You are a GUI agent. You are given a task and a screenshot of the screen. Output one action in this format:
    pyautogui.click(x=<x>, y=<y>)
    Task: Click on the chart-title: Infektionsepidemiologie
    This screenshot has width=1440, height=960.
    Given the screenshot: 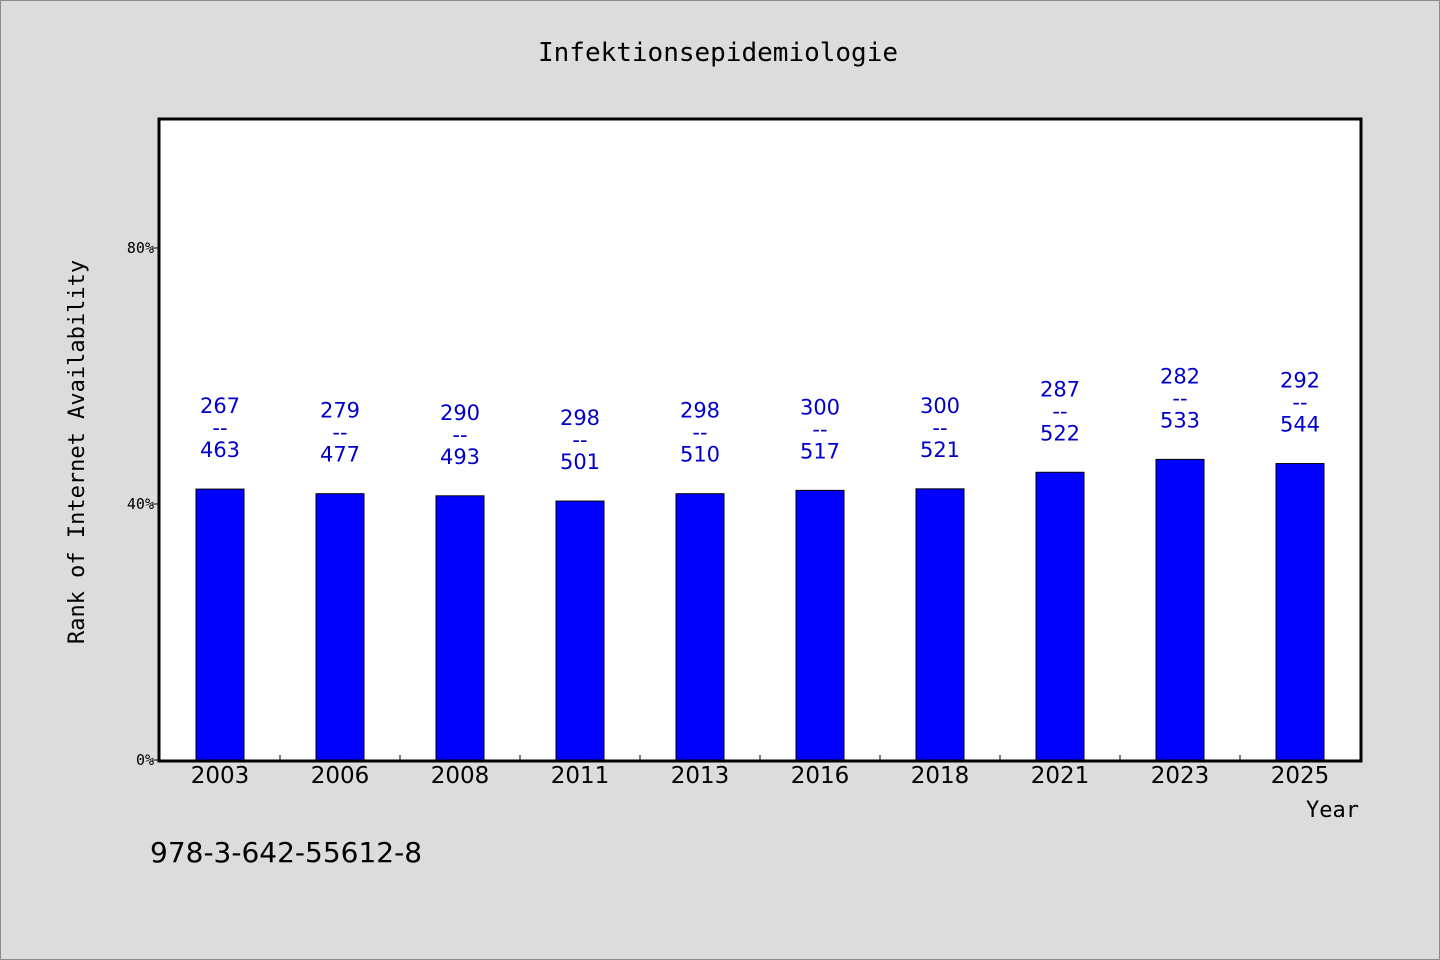 What is the action you would take?
    pyautogui.click(x=718, y=53)
    